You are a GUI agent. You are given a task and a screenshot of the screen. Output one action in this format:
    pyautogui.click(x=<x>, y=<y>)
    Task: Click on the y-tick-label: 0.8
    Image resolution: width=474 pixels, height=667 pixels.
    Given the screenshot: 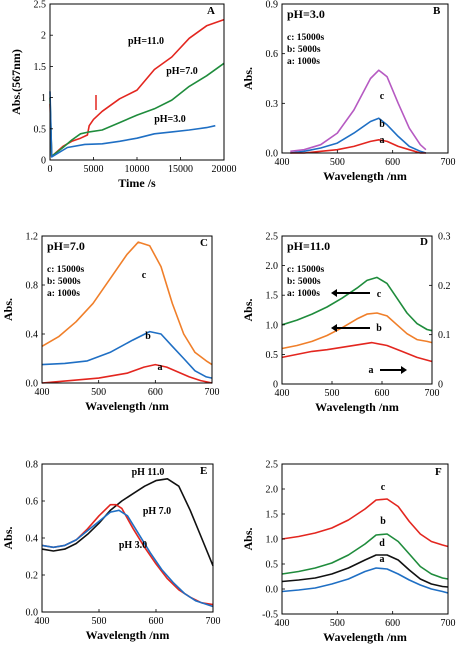 What is the action you would take?
    pyautogui.click(x=32, y=286)
    